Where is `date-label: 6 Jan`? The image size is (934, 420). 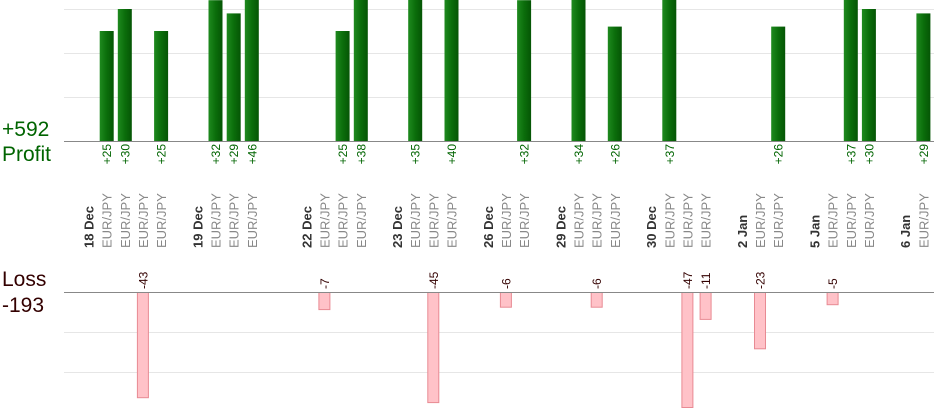
date-label: 6 Jan is located at coordinates (905, 231).